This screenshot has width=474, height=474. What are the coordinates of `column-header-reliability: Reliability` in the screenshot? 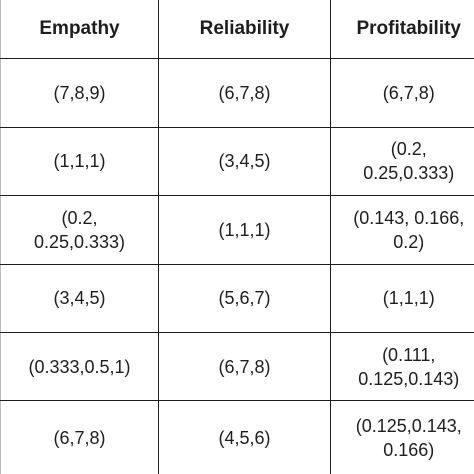 It's located at (244, 30).